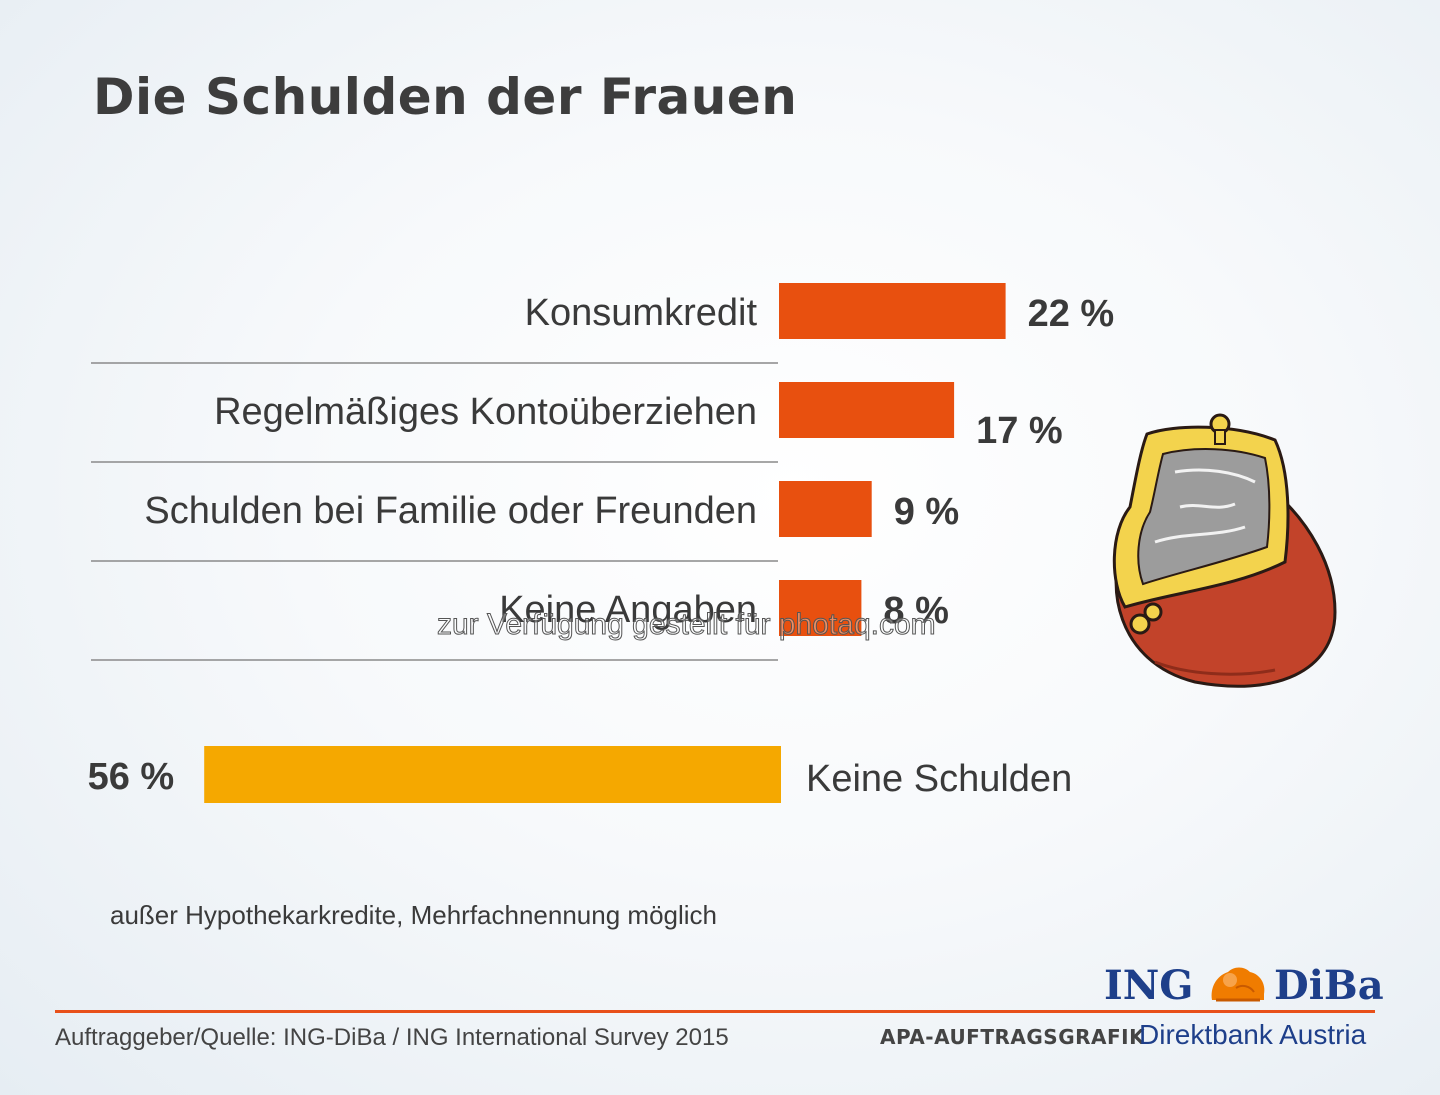 This screenshot has height=1095, width=1440. Describe the element at coordinates (445, 97) in the screenshot. I see `chart-title: Die Schulden der Frauen` at that location.